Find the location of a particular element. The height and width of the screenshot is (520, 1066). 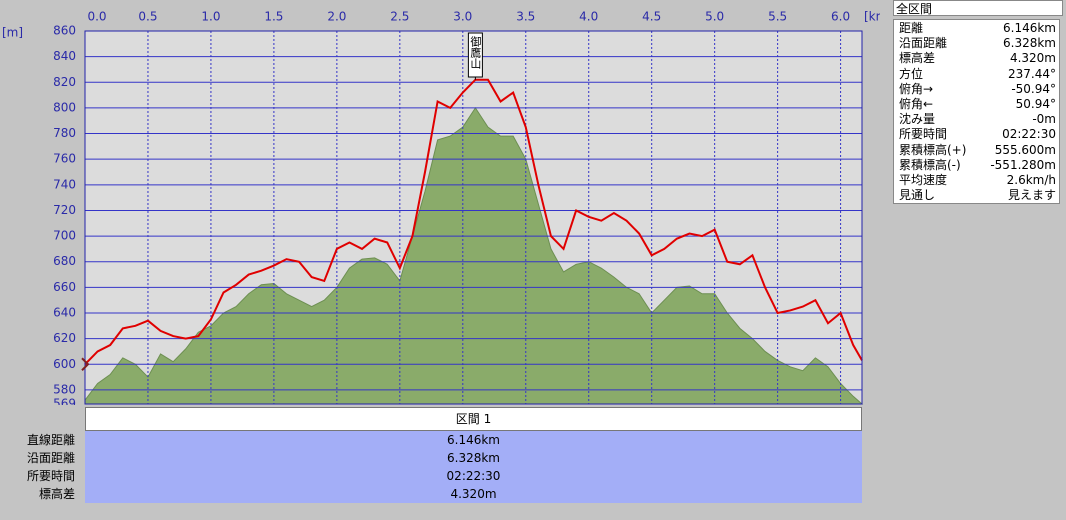

y-tick-label: 760 is located at coordinates (64, 159).